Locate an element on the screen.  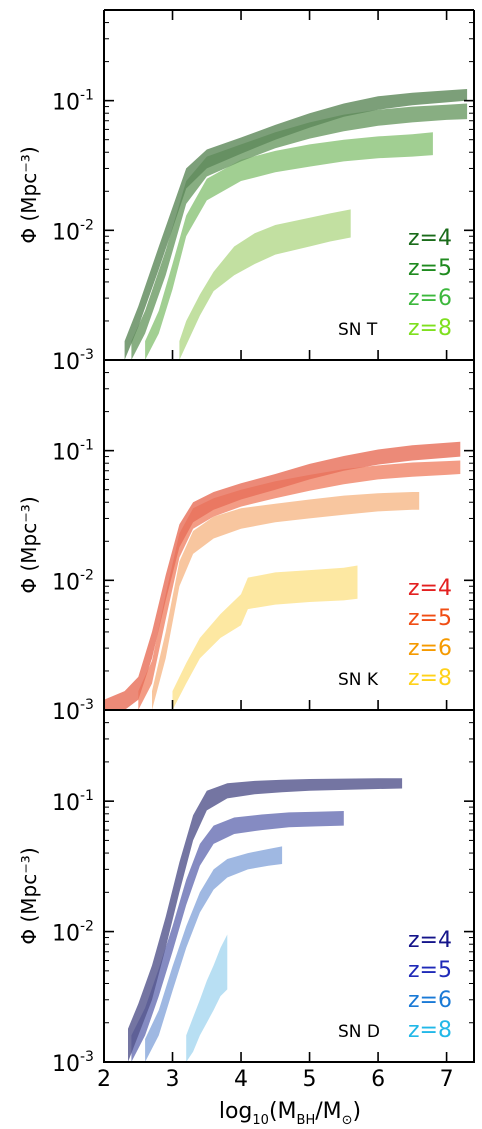
band-z5 is located at coordinates (237, 936).